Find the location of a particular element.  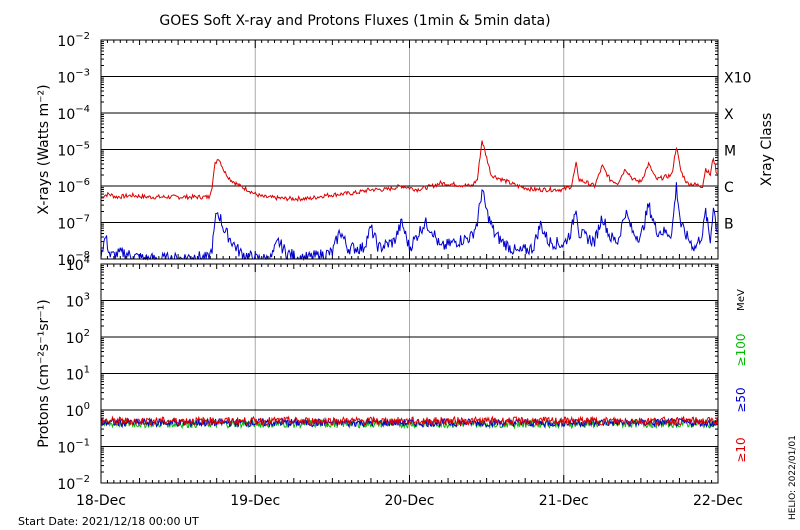

xray-class-label: X10 is located at coordinates (737, 79).